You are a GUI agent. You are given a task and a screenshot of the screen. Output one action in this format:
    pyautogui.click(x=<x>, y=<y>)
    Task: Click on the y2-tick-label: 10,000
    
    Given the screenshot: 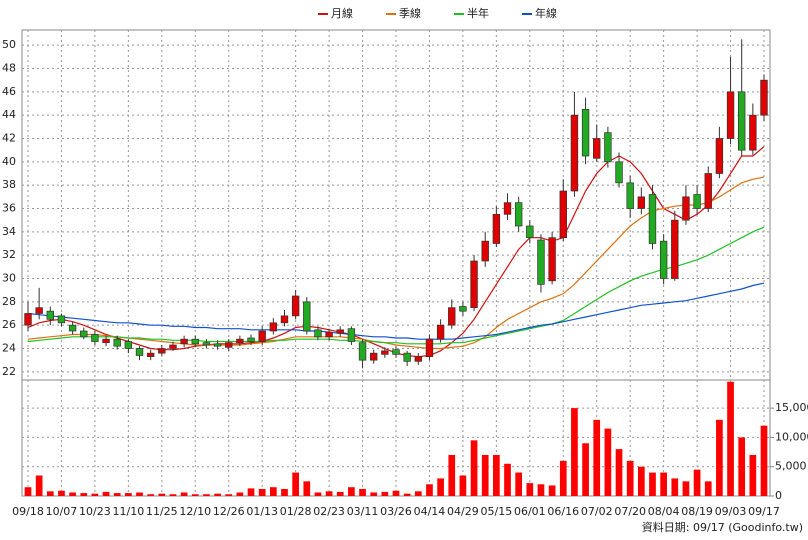 What is the action you would take?
    pyautogui.click(x=791, y=436)
    